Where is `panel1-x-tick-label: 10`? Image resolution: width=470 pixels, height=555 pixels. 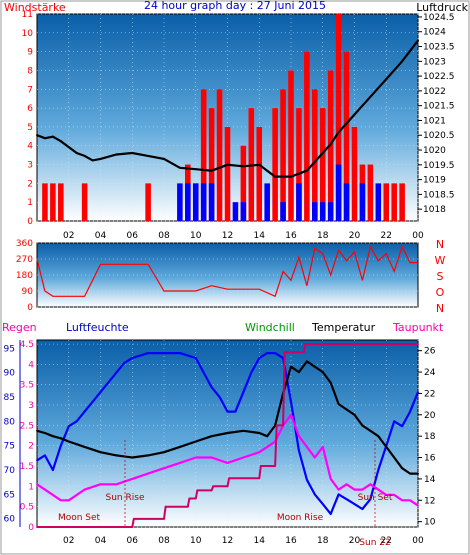 panel1-x-tick-label: 10 is located at coordinates (196, 236).